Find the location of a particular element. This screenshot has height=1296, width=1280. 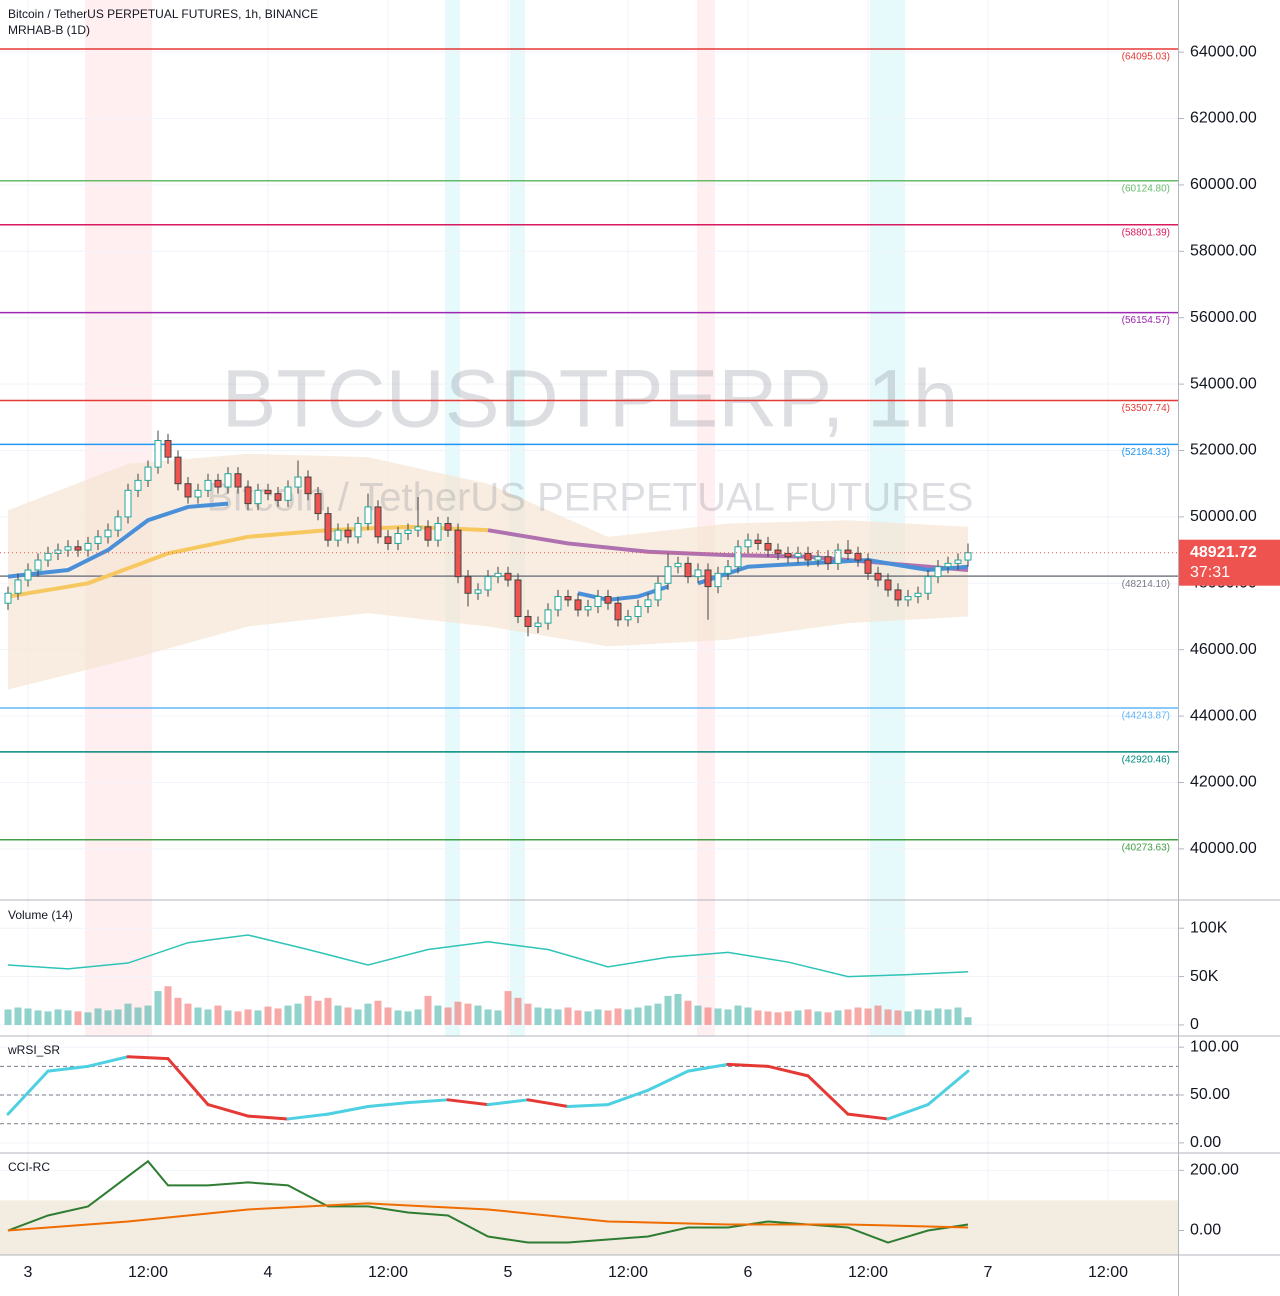

pane-title: wRSI_SR is located at coordinates (33, 1050).